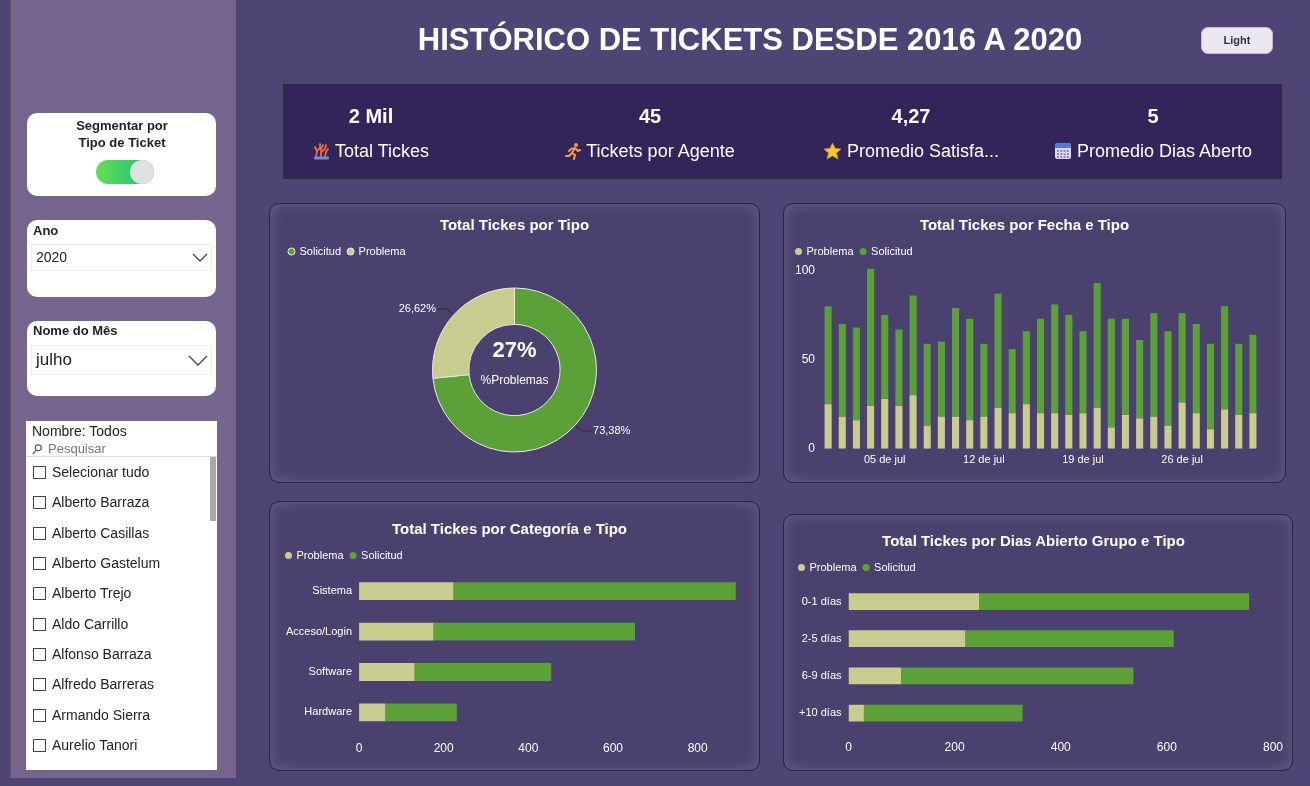 The width and height of the screenshot is (1310, 786). I want to click on text: 4,27, so click(911, 116).